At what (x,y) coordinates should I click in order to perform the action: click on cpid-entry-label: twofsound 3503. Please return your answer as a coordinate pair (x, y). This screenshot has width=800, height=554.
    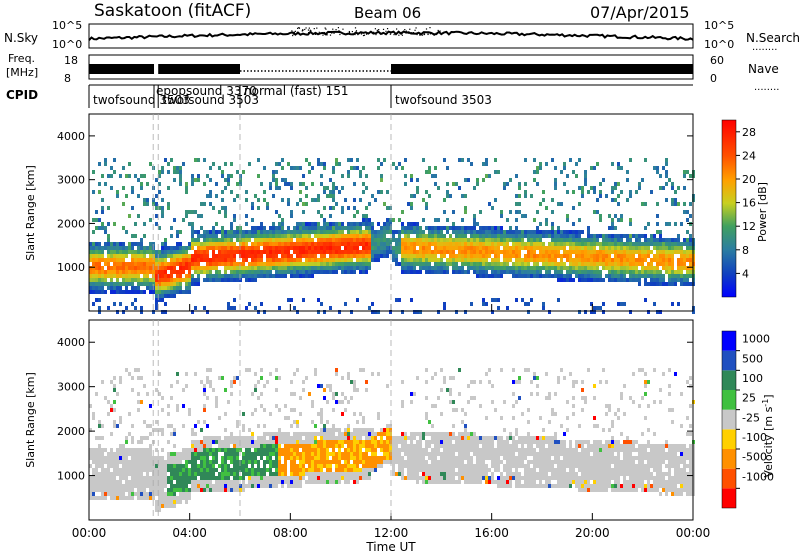
    Looking at the image, I should click on (443, 100).